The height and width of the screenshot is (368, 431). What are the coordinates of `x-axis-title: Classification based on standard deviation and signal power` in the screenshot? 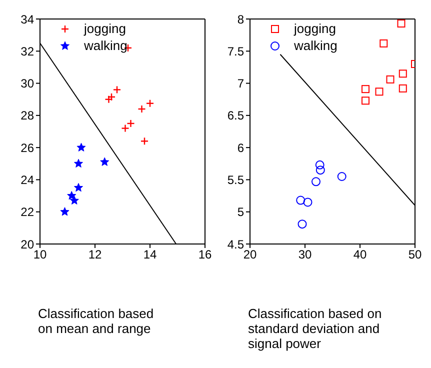 It's located at (315, 328).